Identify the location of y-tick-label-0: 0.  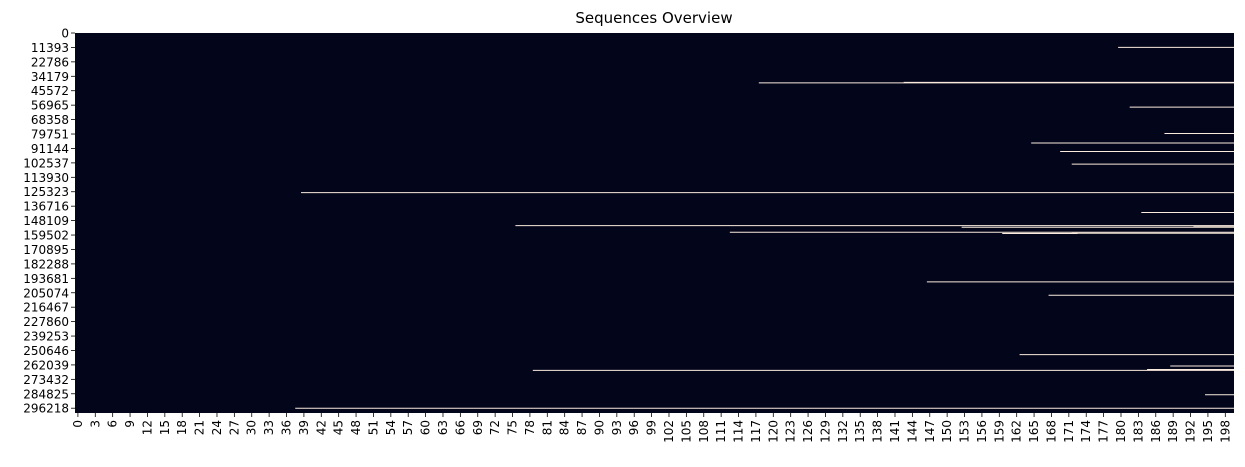
(65, 34).